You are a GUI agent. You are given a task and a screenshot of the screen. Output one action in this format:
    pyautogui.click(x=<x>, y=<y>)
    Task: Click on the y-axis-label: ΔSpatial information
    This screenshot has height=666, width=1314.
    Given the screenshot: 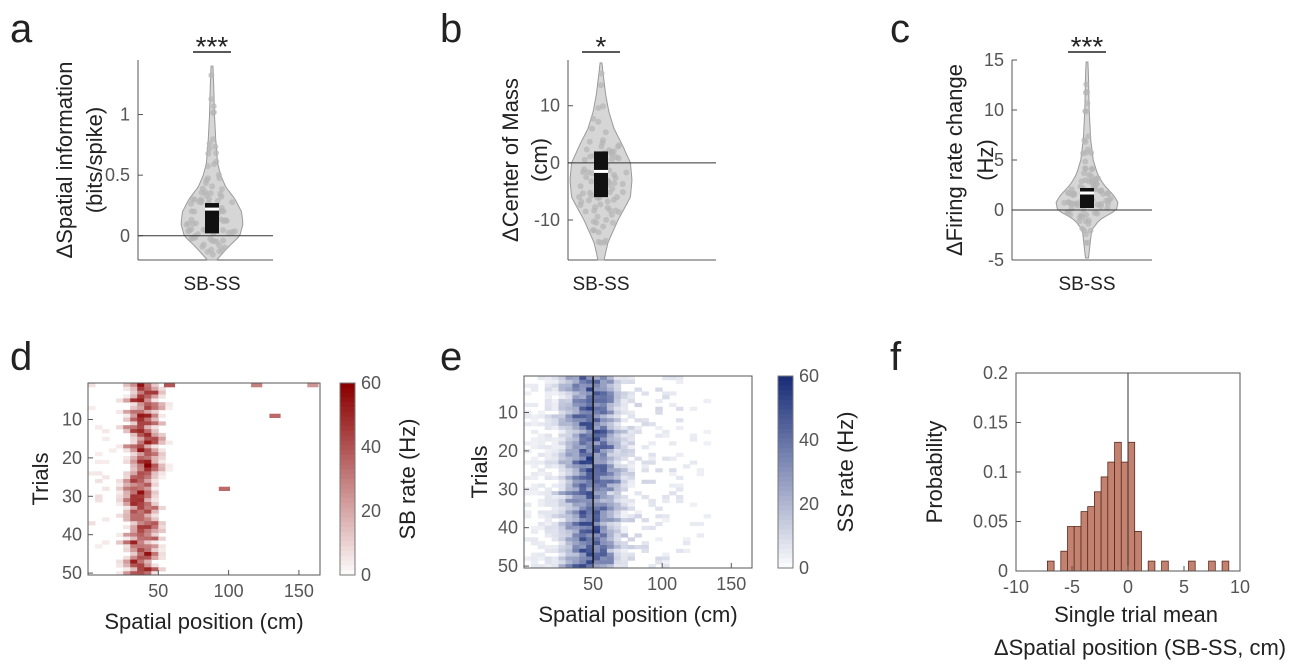 What is the action you would take?
    pyautogui.click(x=64, y=160)
    